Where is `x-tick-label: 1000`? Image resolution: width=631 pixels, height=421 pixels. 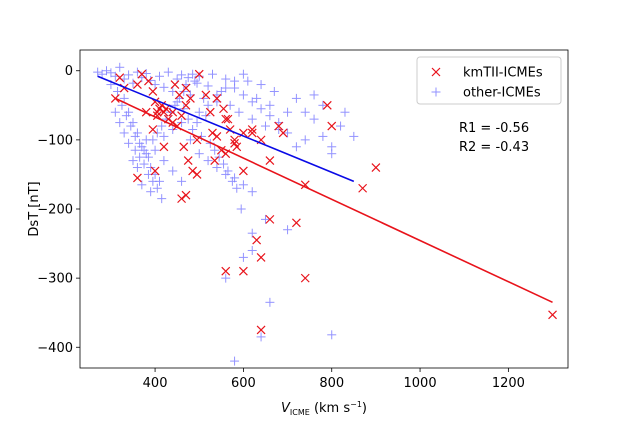
x-tick-label: 1000 is located at coordinates (420, 383).